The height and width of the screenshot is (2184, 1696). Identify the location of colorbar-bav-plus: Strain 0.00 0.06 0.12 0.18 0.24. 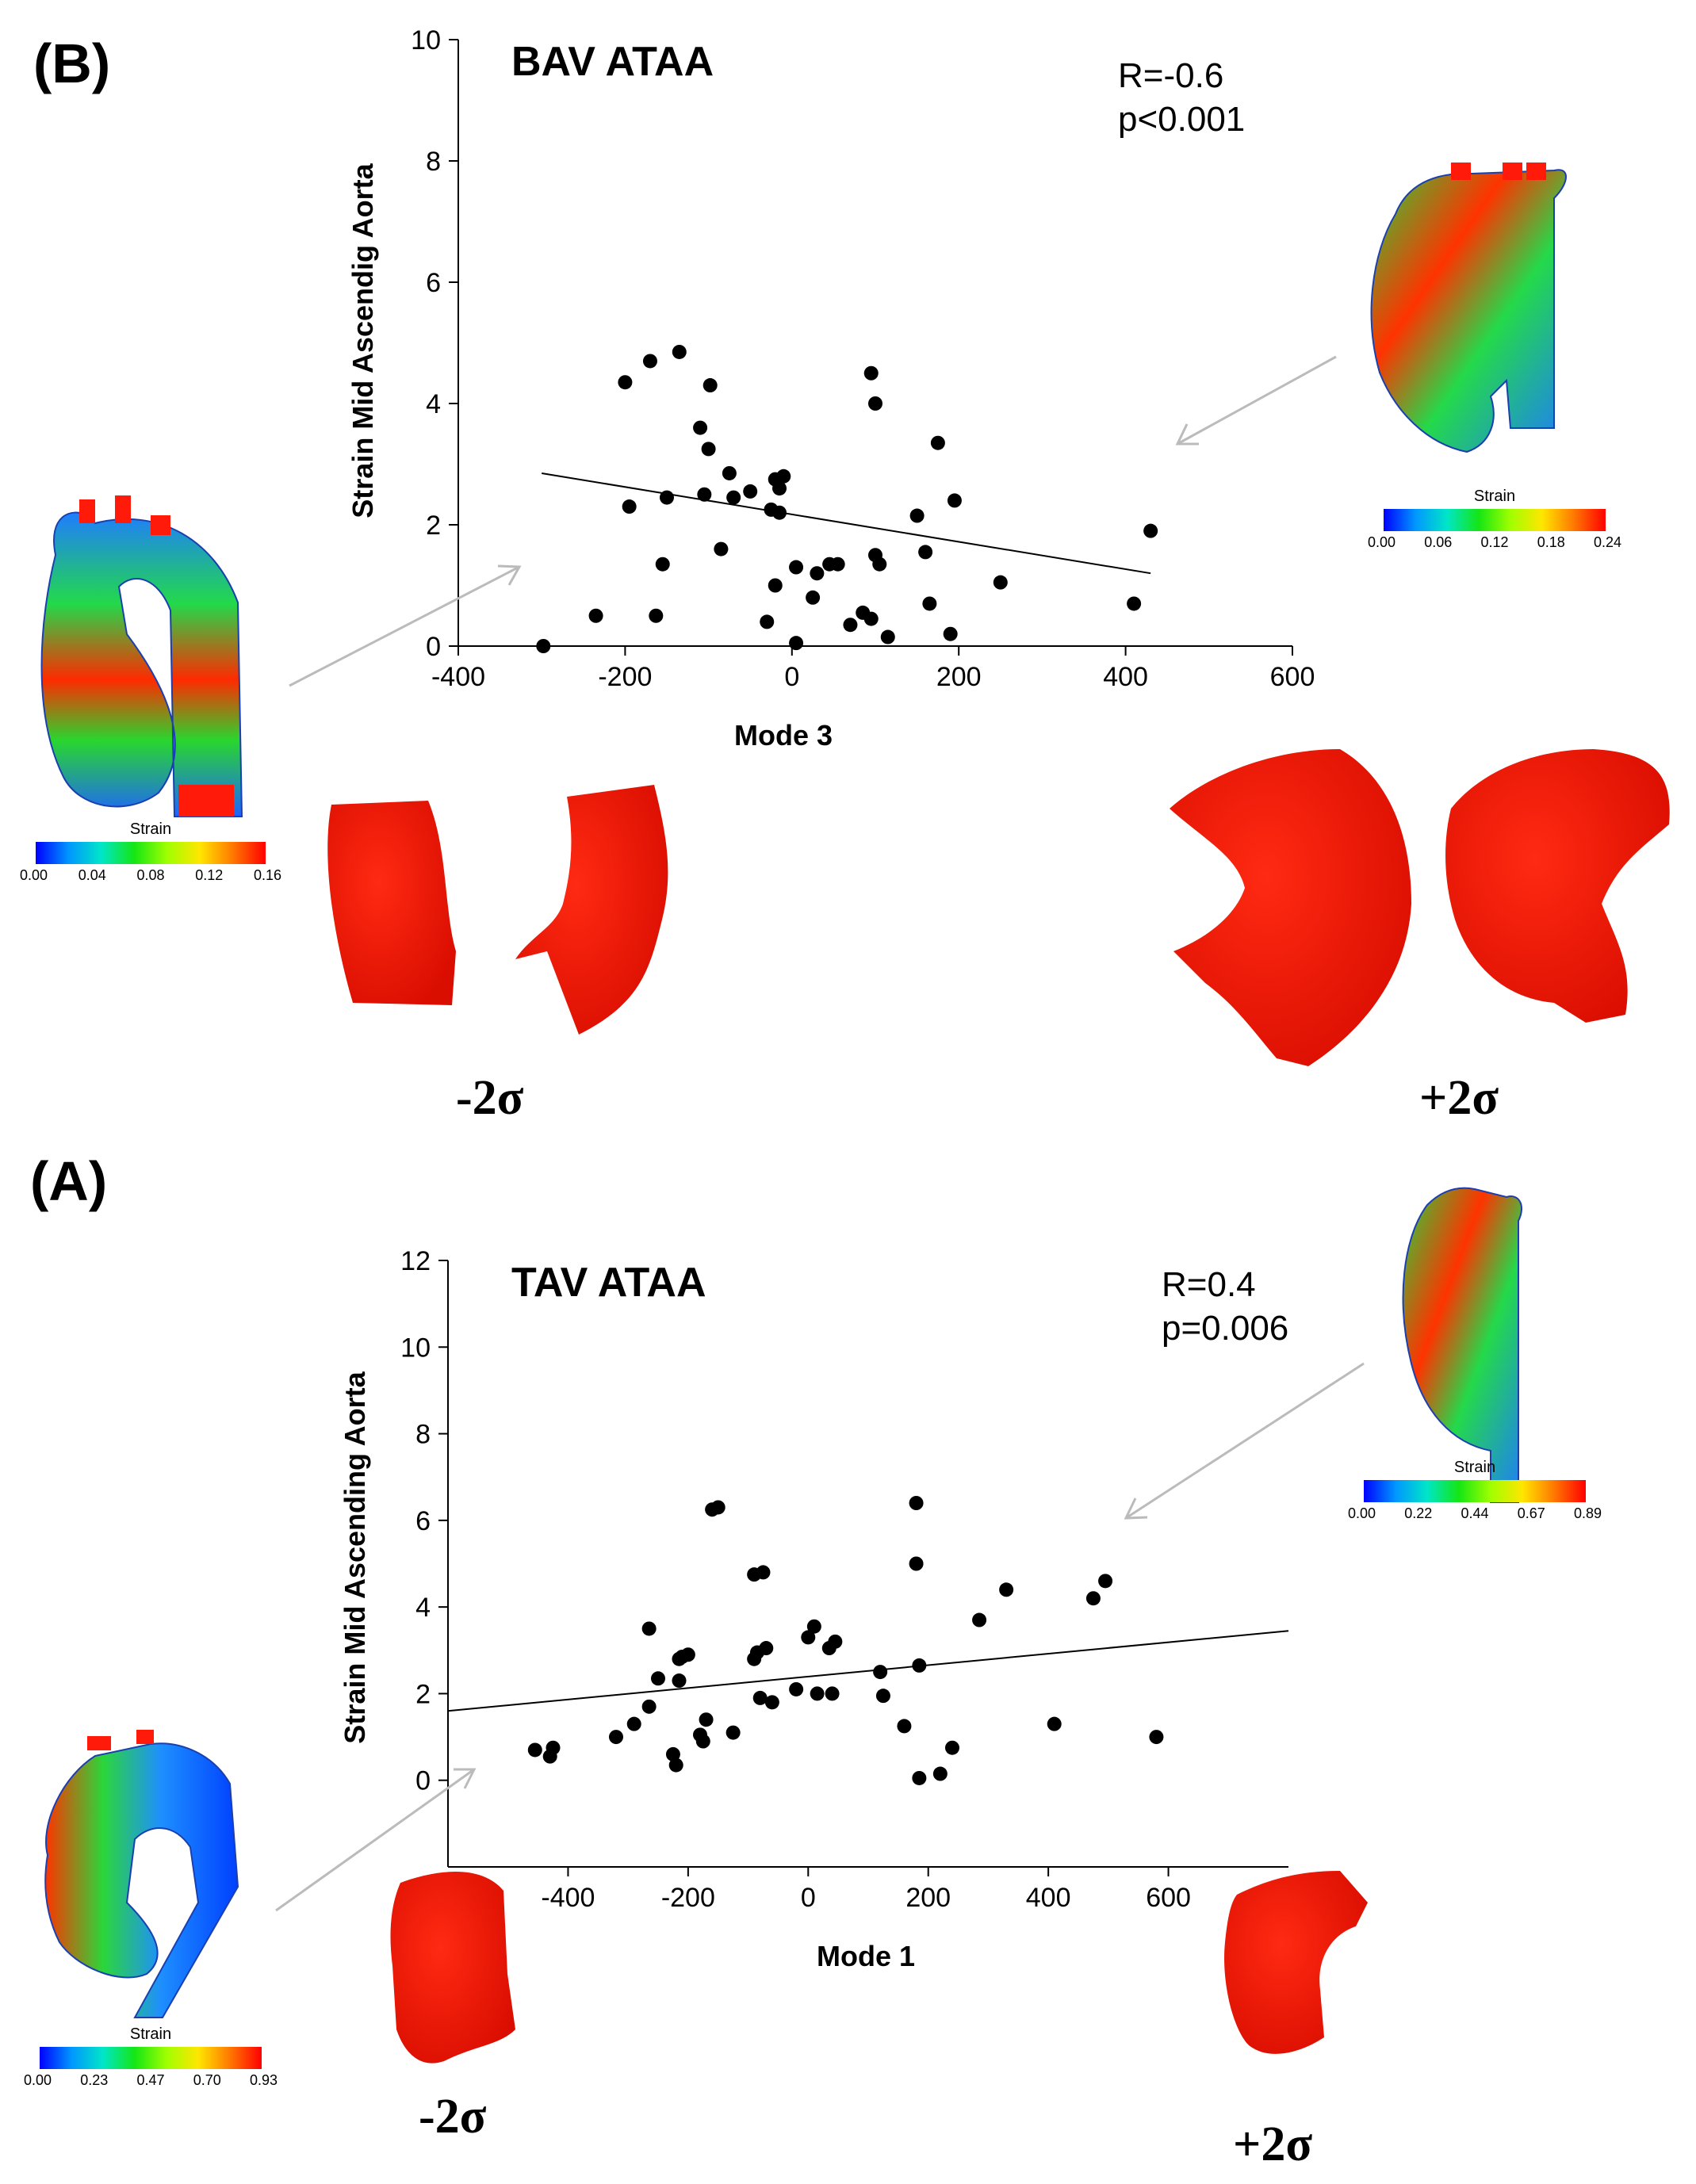
(1494, 519).